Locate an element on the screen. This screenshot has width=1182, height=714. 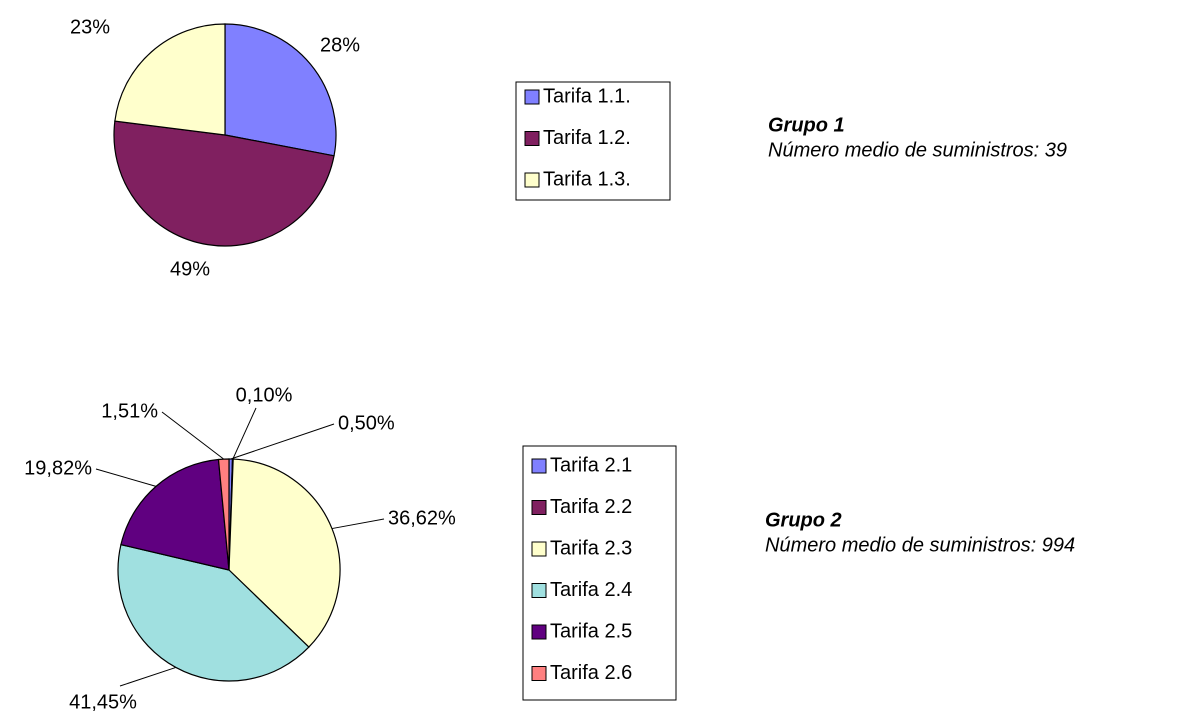
legend-label: Tarifa 2.1 is located at coordinates (591, 465).